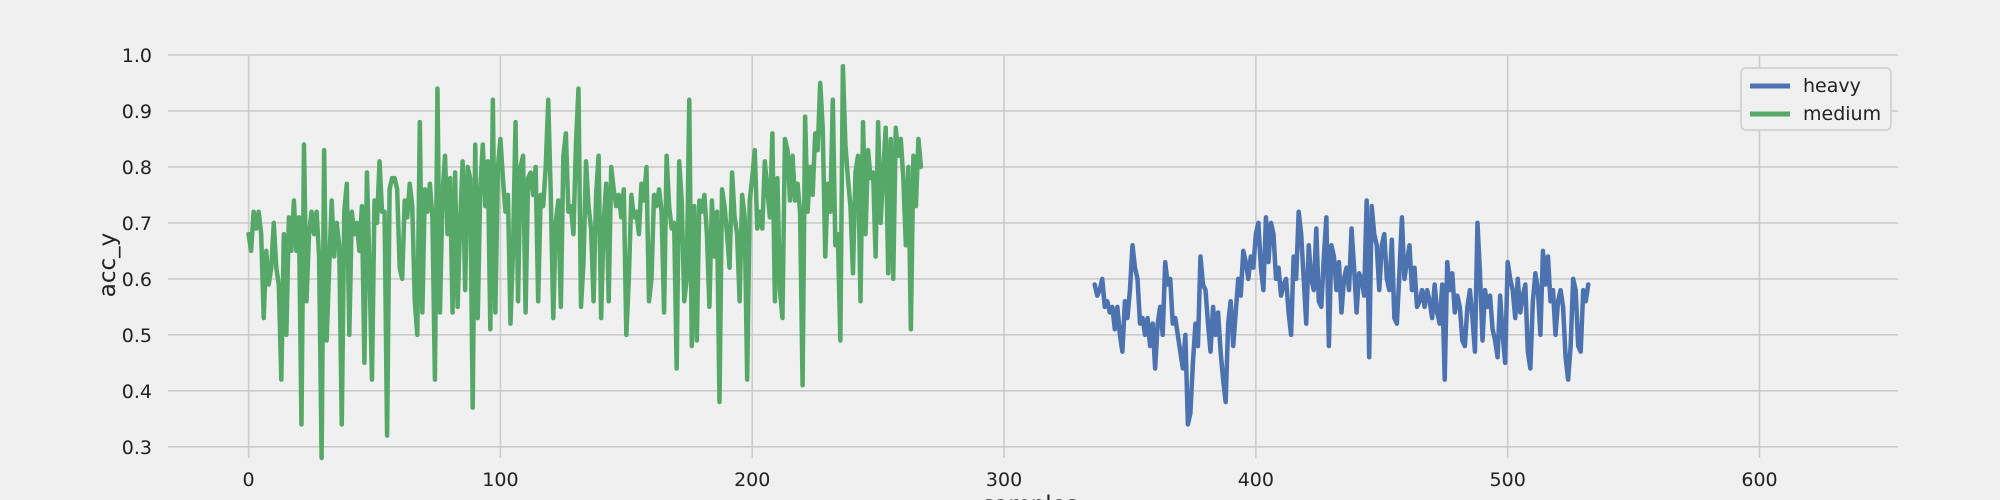 The width and height of the screenshot is (2000, 500). I want to click on y-tick-label: 0.4, so click(137, 392).